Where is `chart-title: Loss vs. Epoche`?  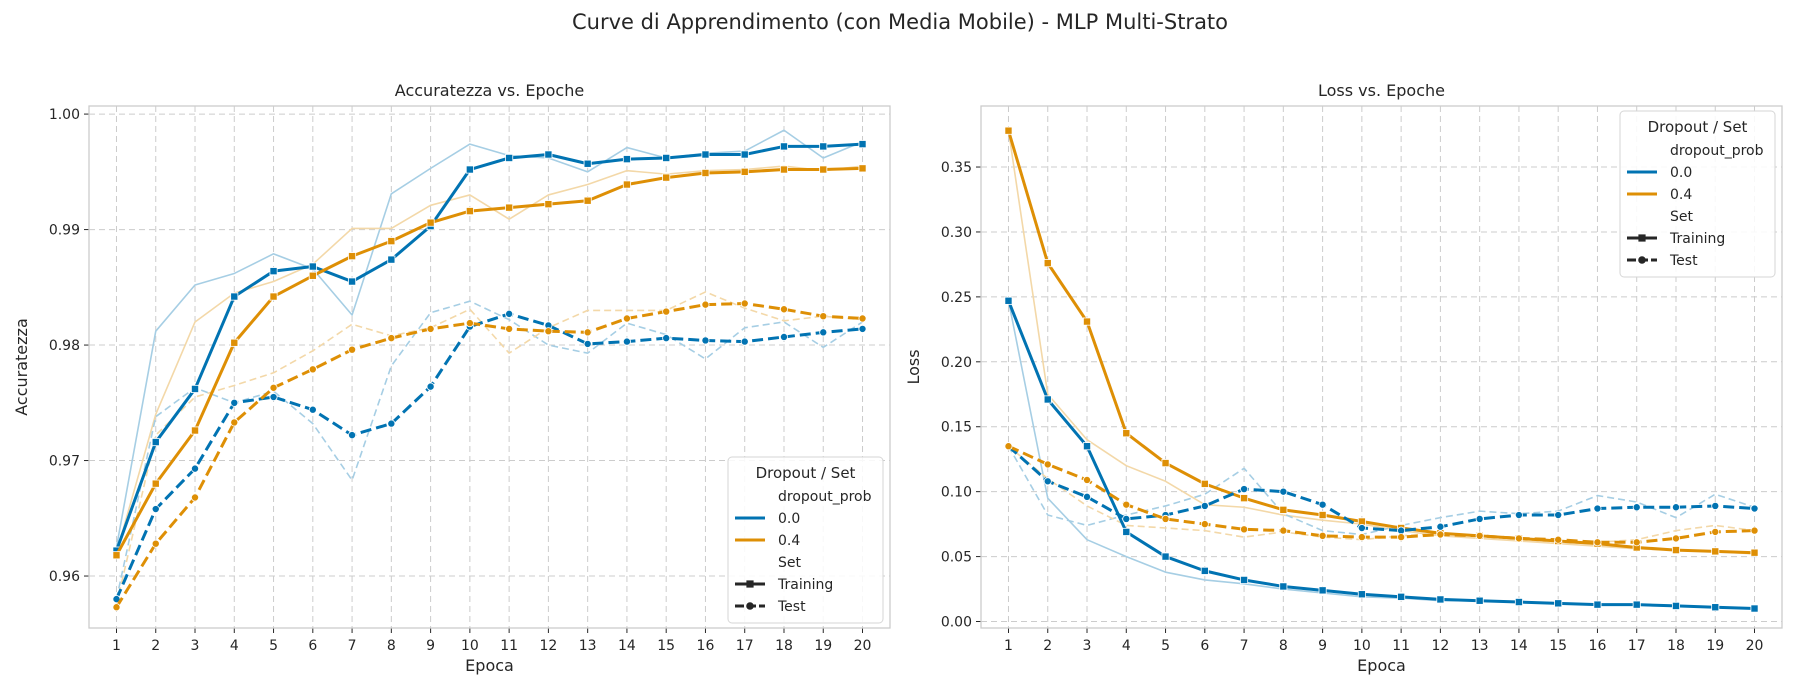 chart-title: Loss vs. Epoche is located at coordinates (1381, 90).